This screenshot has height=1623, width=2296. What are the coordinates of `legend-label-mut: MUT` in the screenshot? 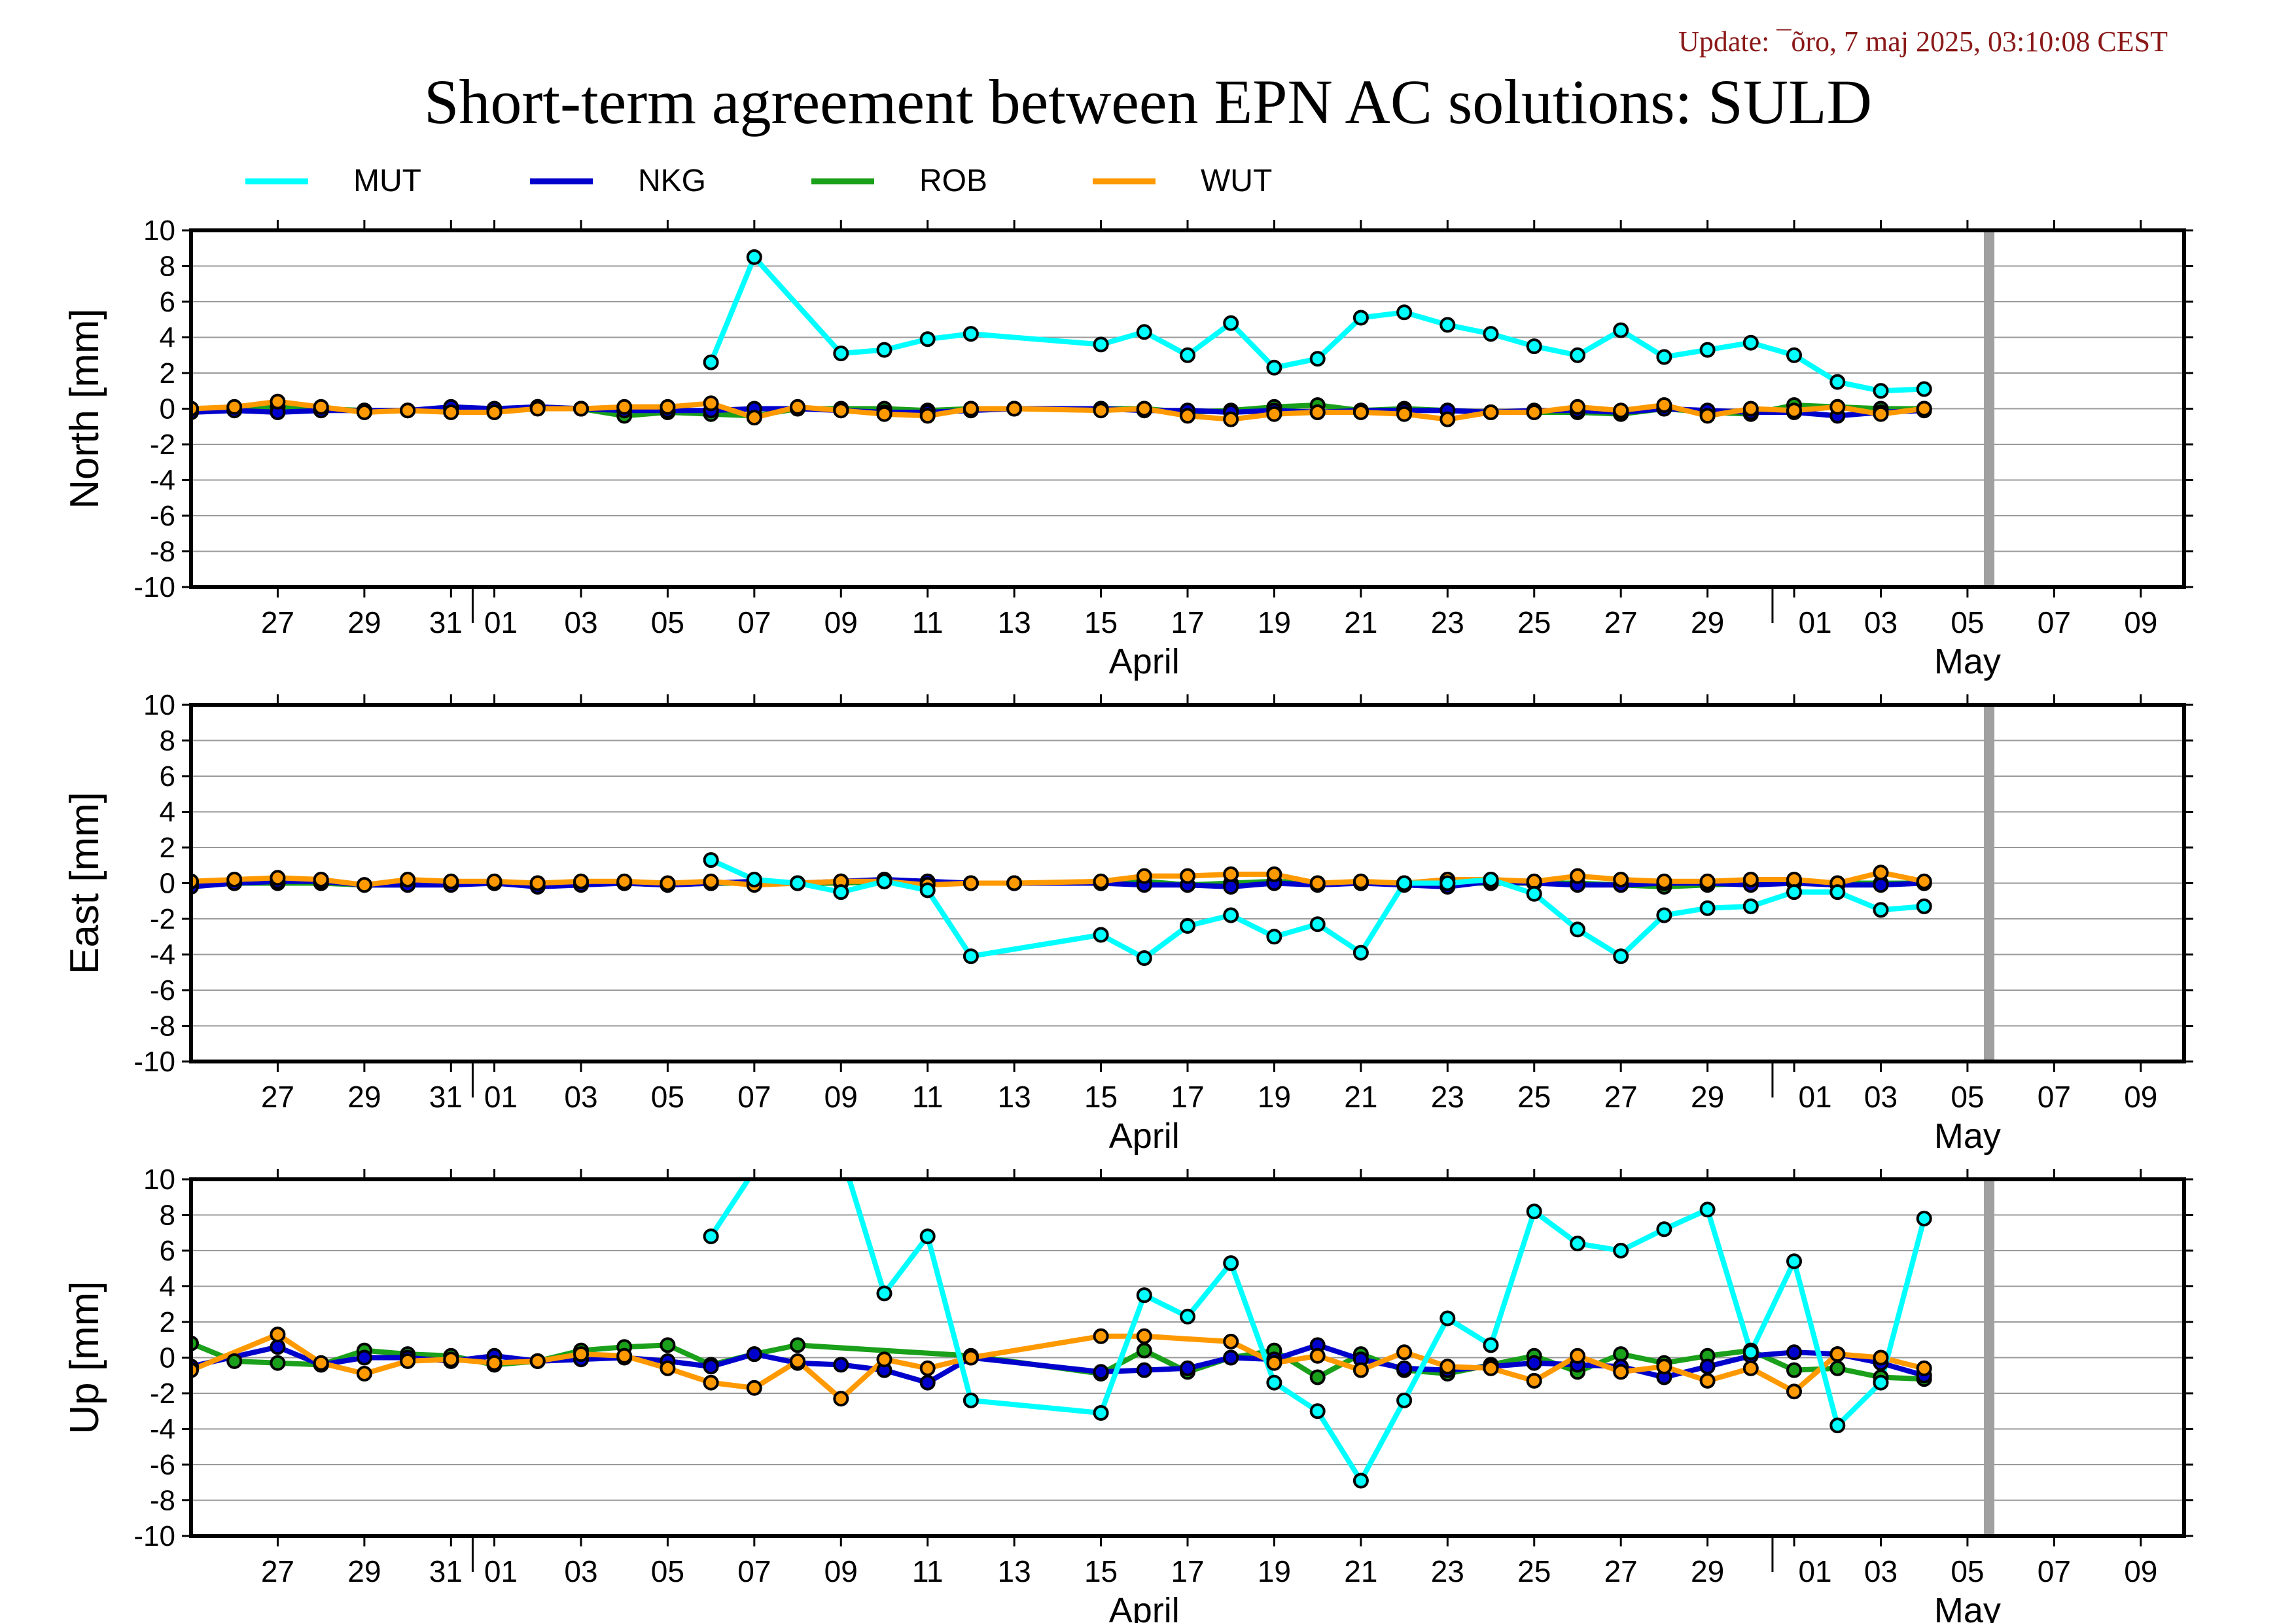 It's located at (387, 181).